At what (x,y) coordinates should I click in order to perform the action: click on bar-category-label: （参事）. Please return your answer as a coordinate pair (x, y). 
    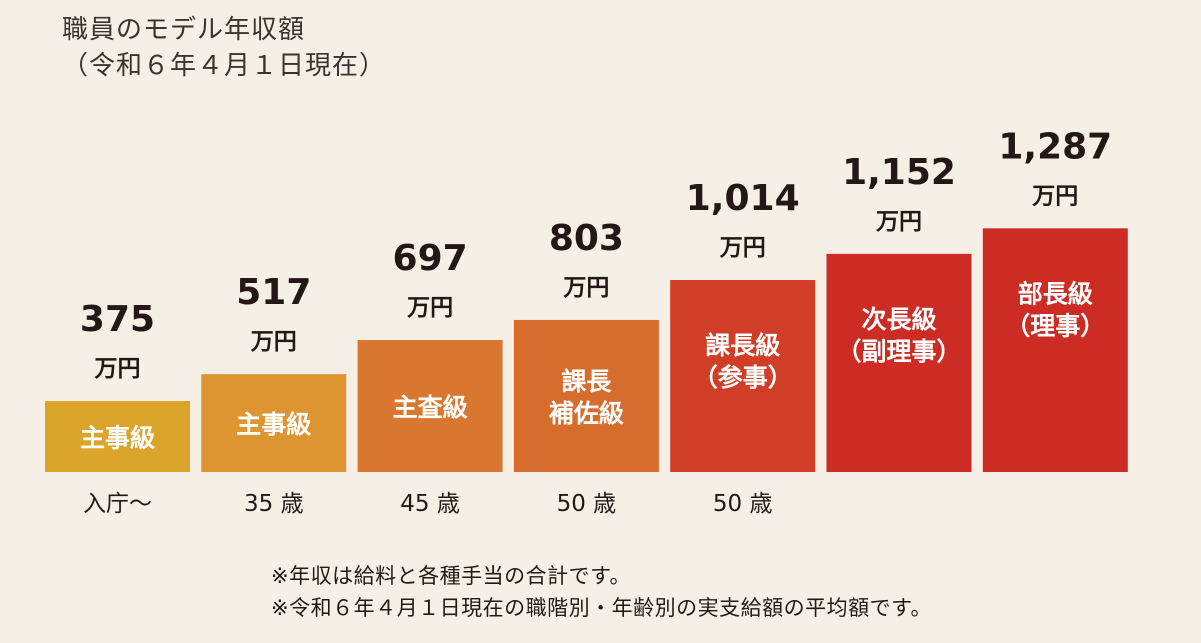
    Looking at the image, I should click on (743, 377).